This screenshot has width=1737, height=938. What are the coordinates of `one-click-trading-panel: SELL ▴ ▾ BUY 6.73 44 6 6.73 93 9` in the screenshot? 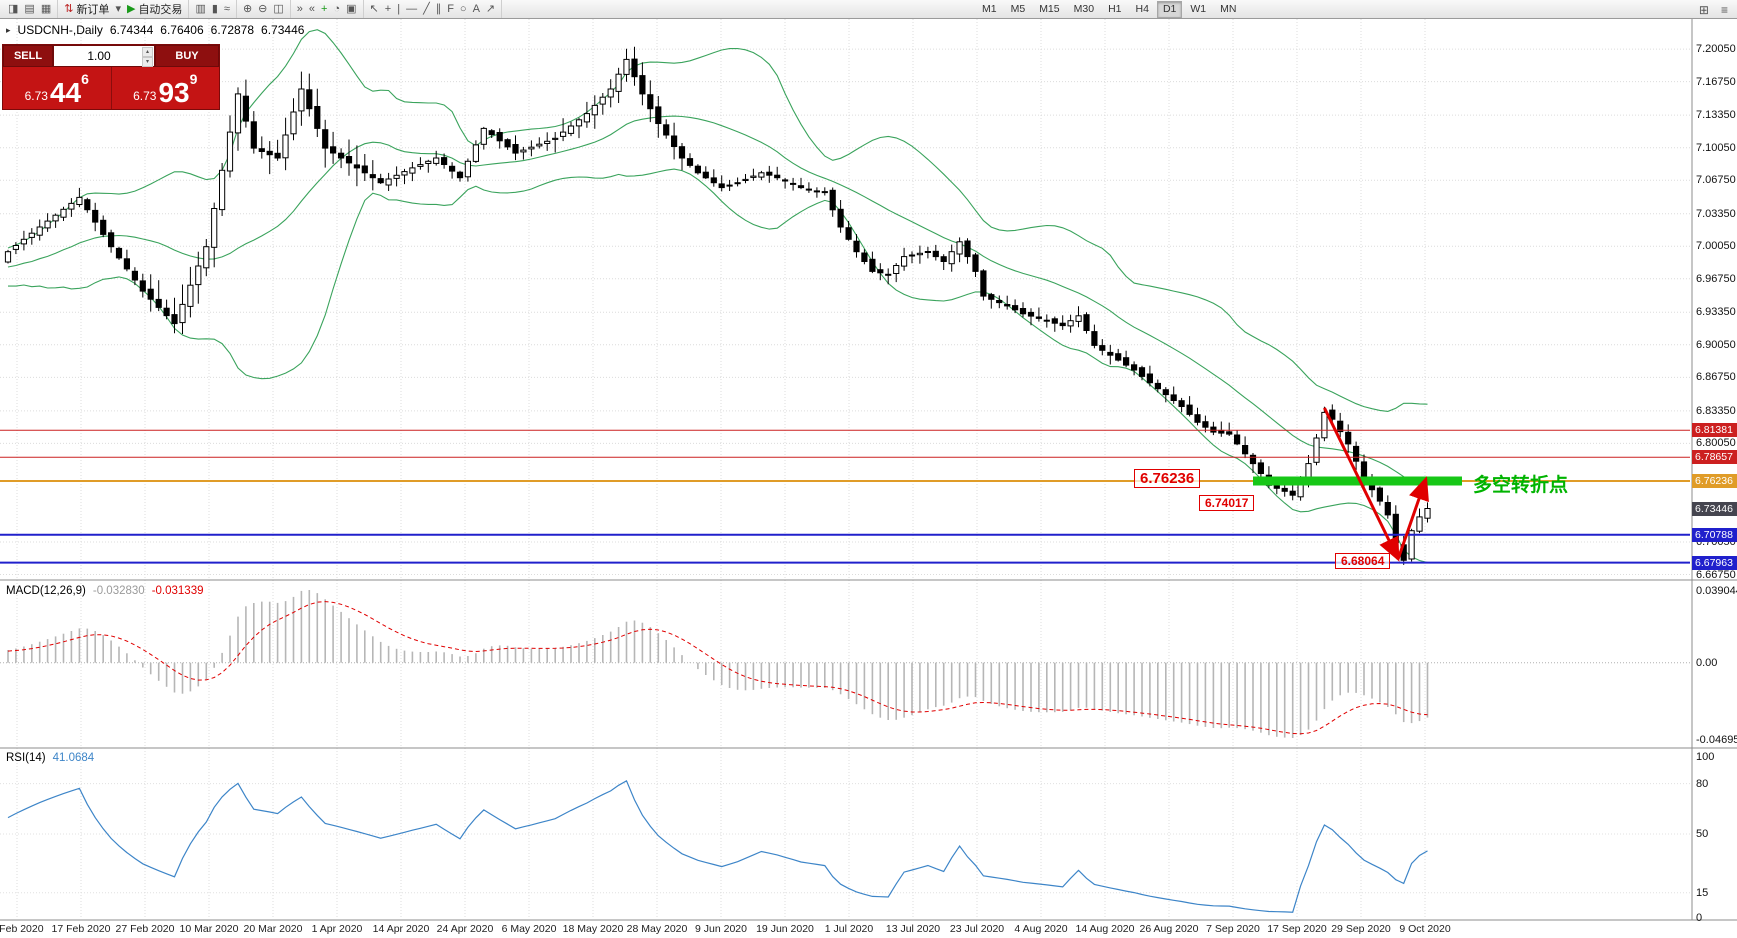 It's located at (111, 77).